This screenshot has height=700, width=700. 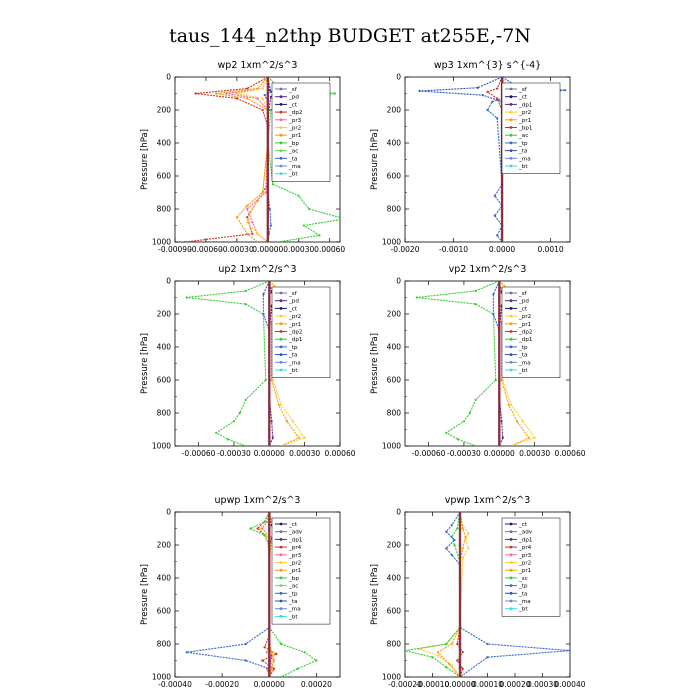 What do you see at coordinates (452, 594) in the screenshot?
I see `series-line-pr1` at bounding box center [452, 594].